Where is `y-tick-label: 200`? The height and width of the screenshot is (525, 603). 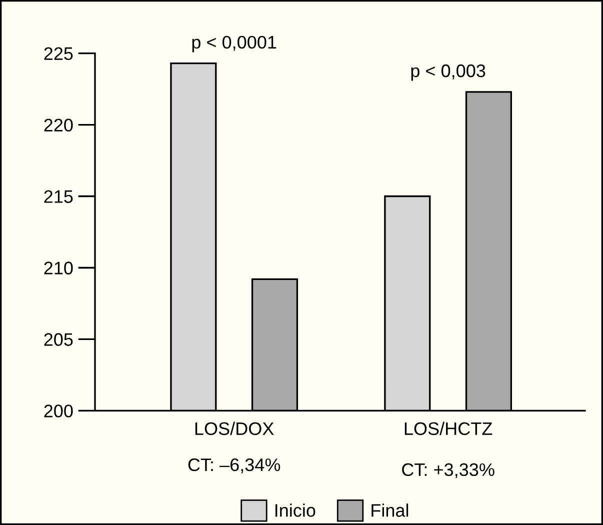
y-tick-label: 200 is located at coordinates (58, 411).